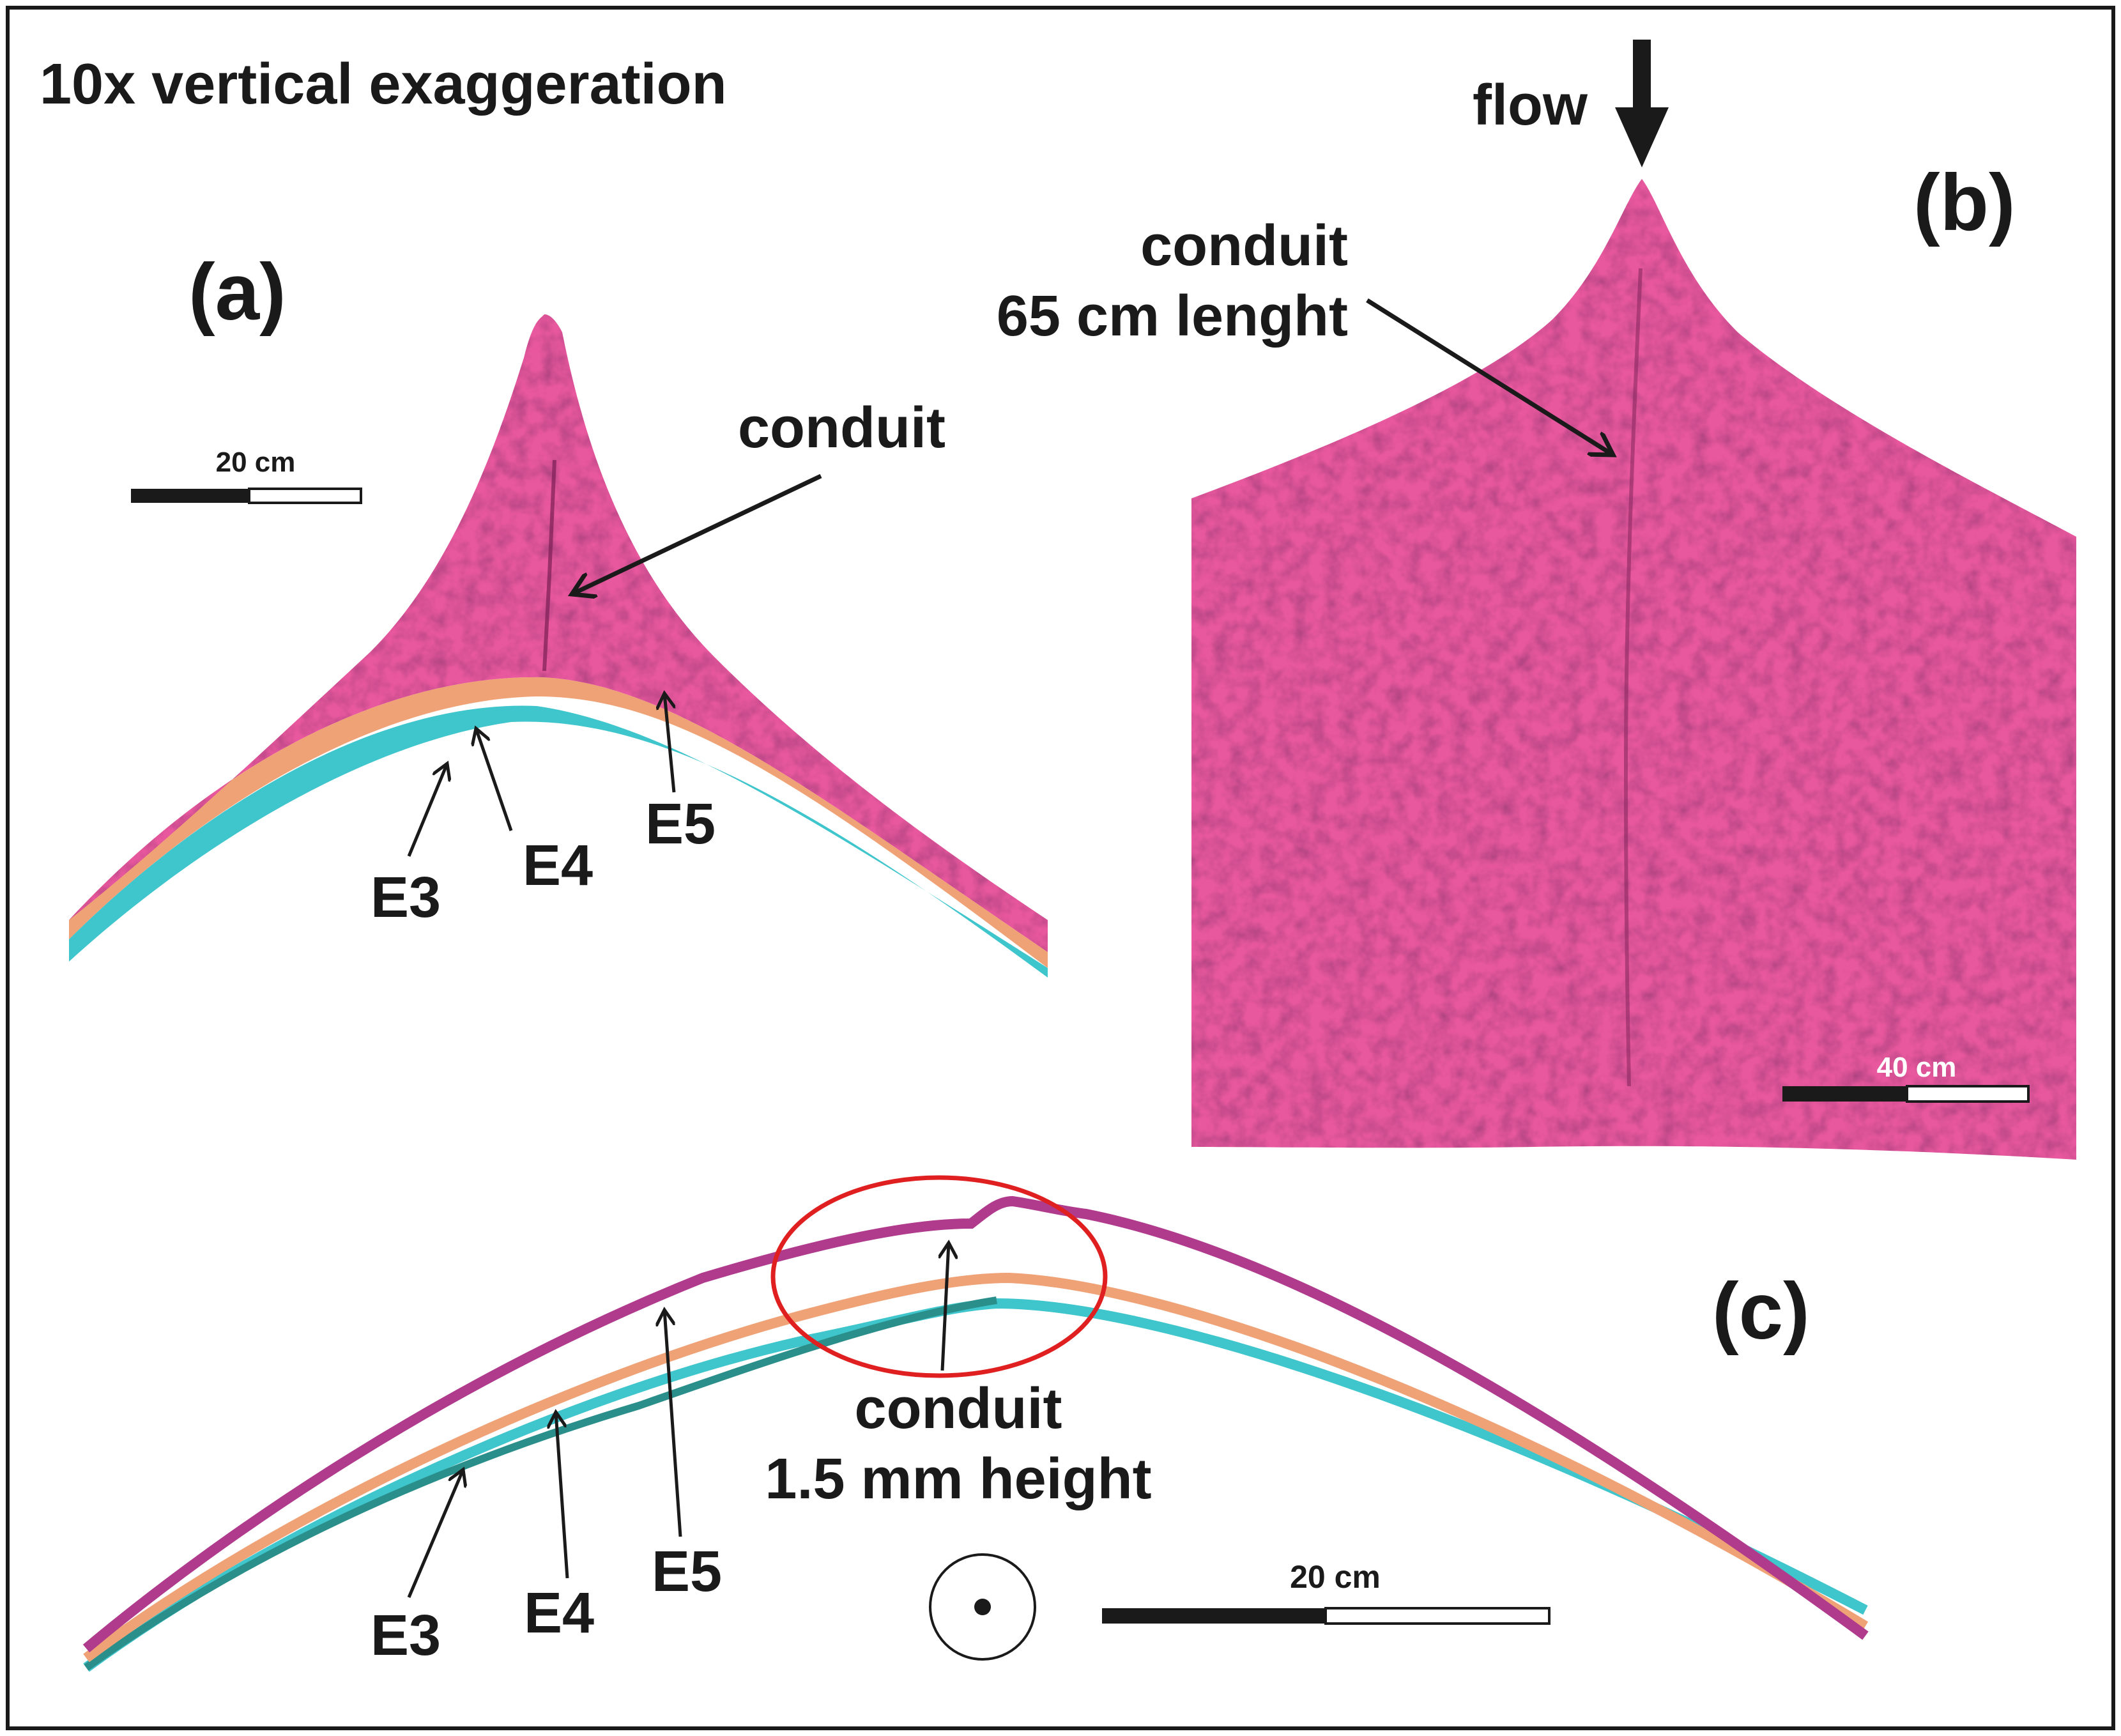 The image size is (2121, 1736). What do you see at coordinates (540, 1483) in the screenshot?
I see `panel-c-profile-teal` at bounding box center [540, 1483].